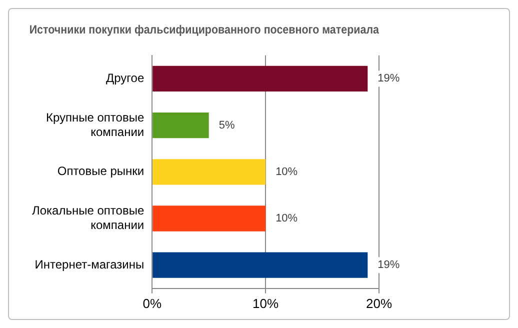 This screenshot has width=518, height=328. Describe the element at coordinates (100, 171) in the screenshot. I see `y-tick-label: Оптовые рынки` at that location.